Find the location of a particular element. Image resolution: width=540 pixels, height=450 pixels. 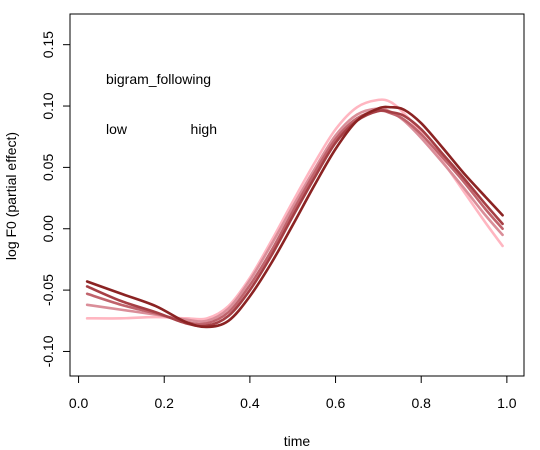

y-tick-label: 0.15 is located at coordinates (48, 44).